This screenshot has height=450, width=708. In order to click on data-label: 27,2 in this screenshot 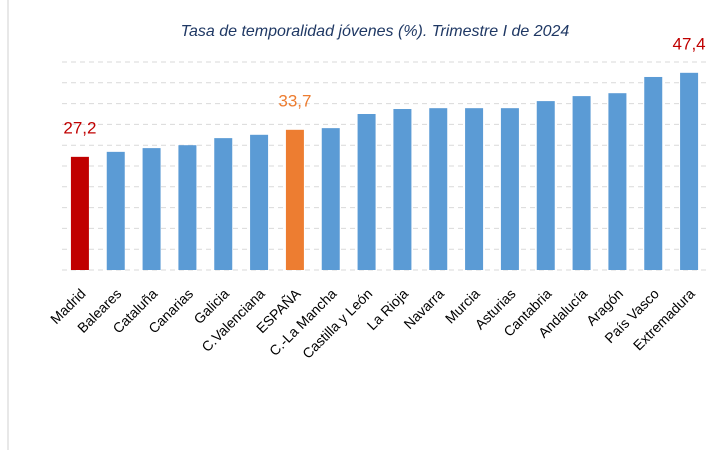, I will do `click(79, 127)`.